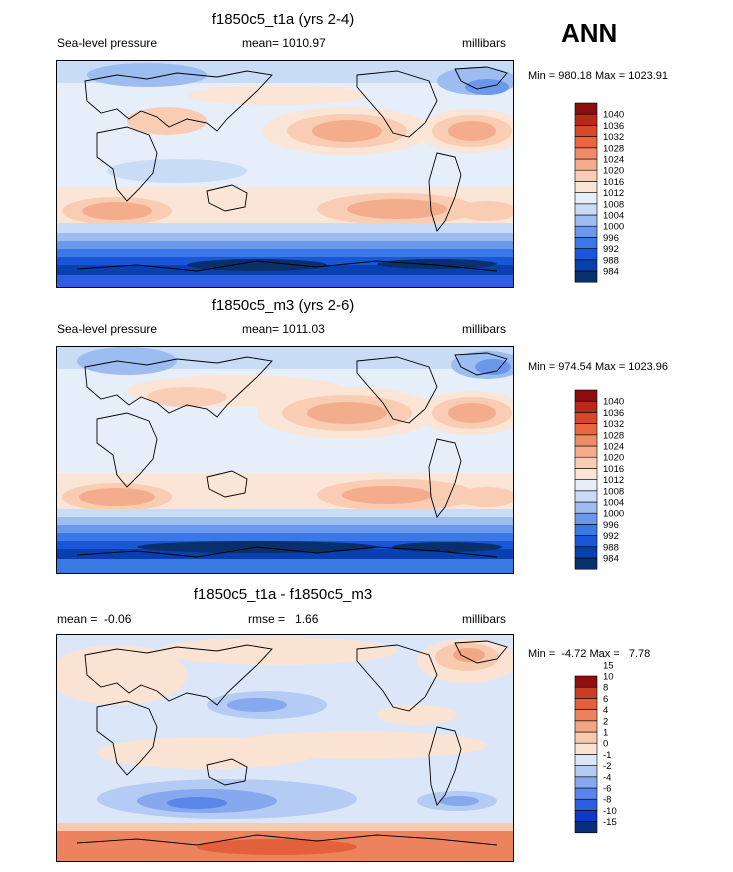  Describe the element at coordinates (284, 43) in the screenshot. I see `panel-1-mean-label: mean= 1010.97` at that location.